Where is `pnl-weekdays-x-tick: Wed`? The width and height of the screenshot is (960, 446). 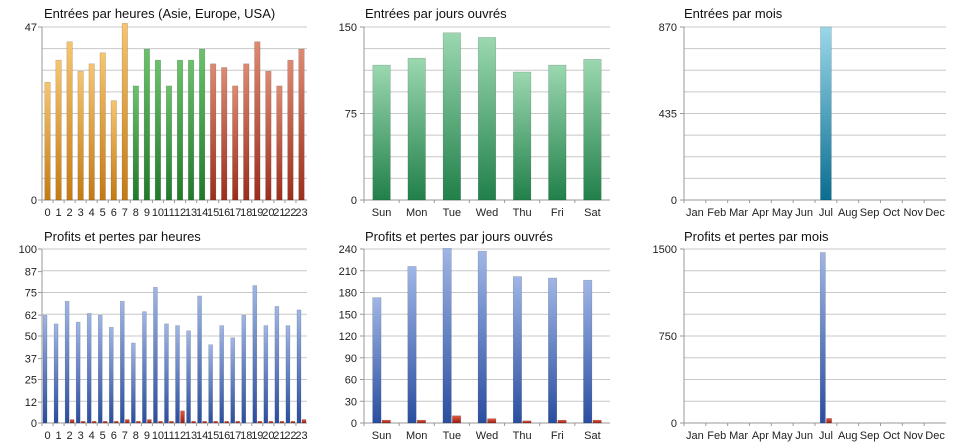
pnl-weekdays-x-tick: Wed is located at coordinates (487, 436).